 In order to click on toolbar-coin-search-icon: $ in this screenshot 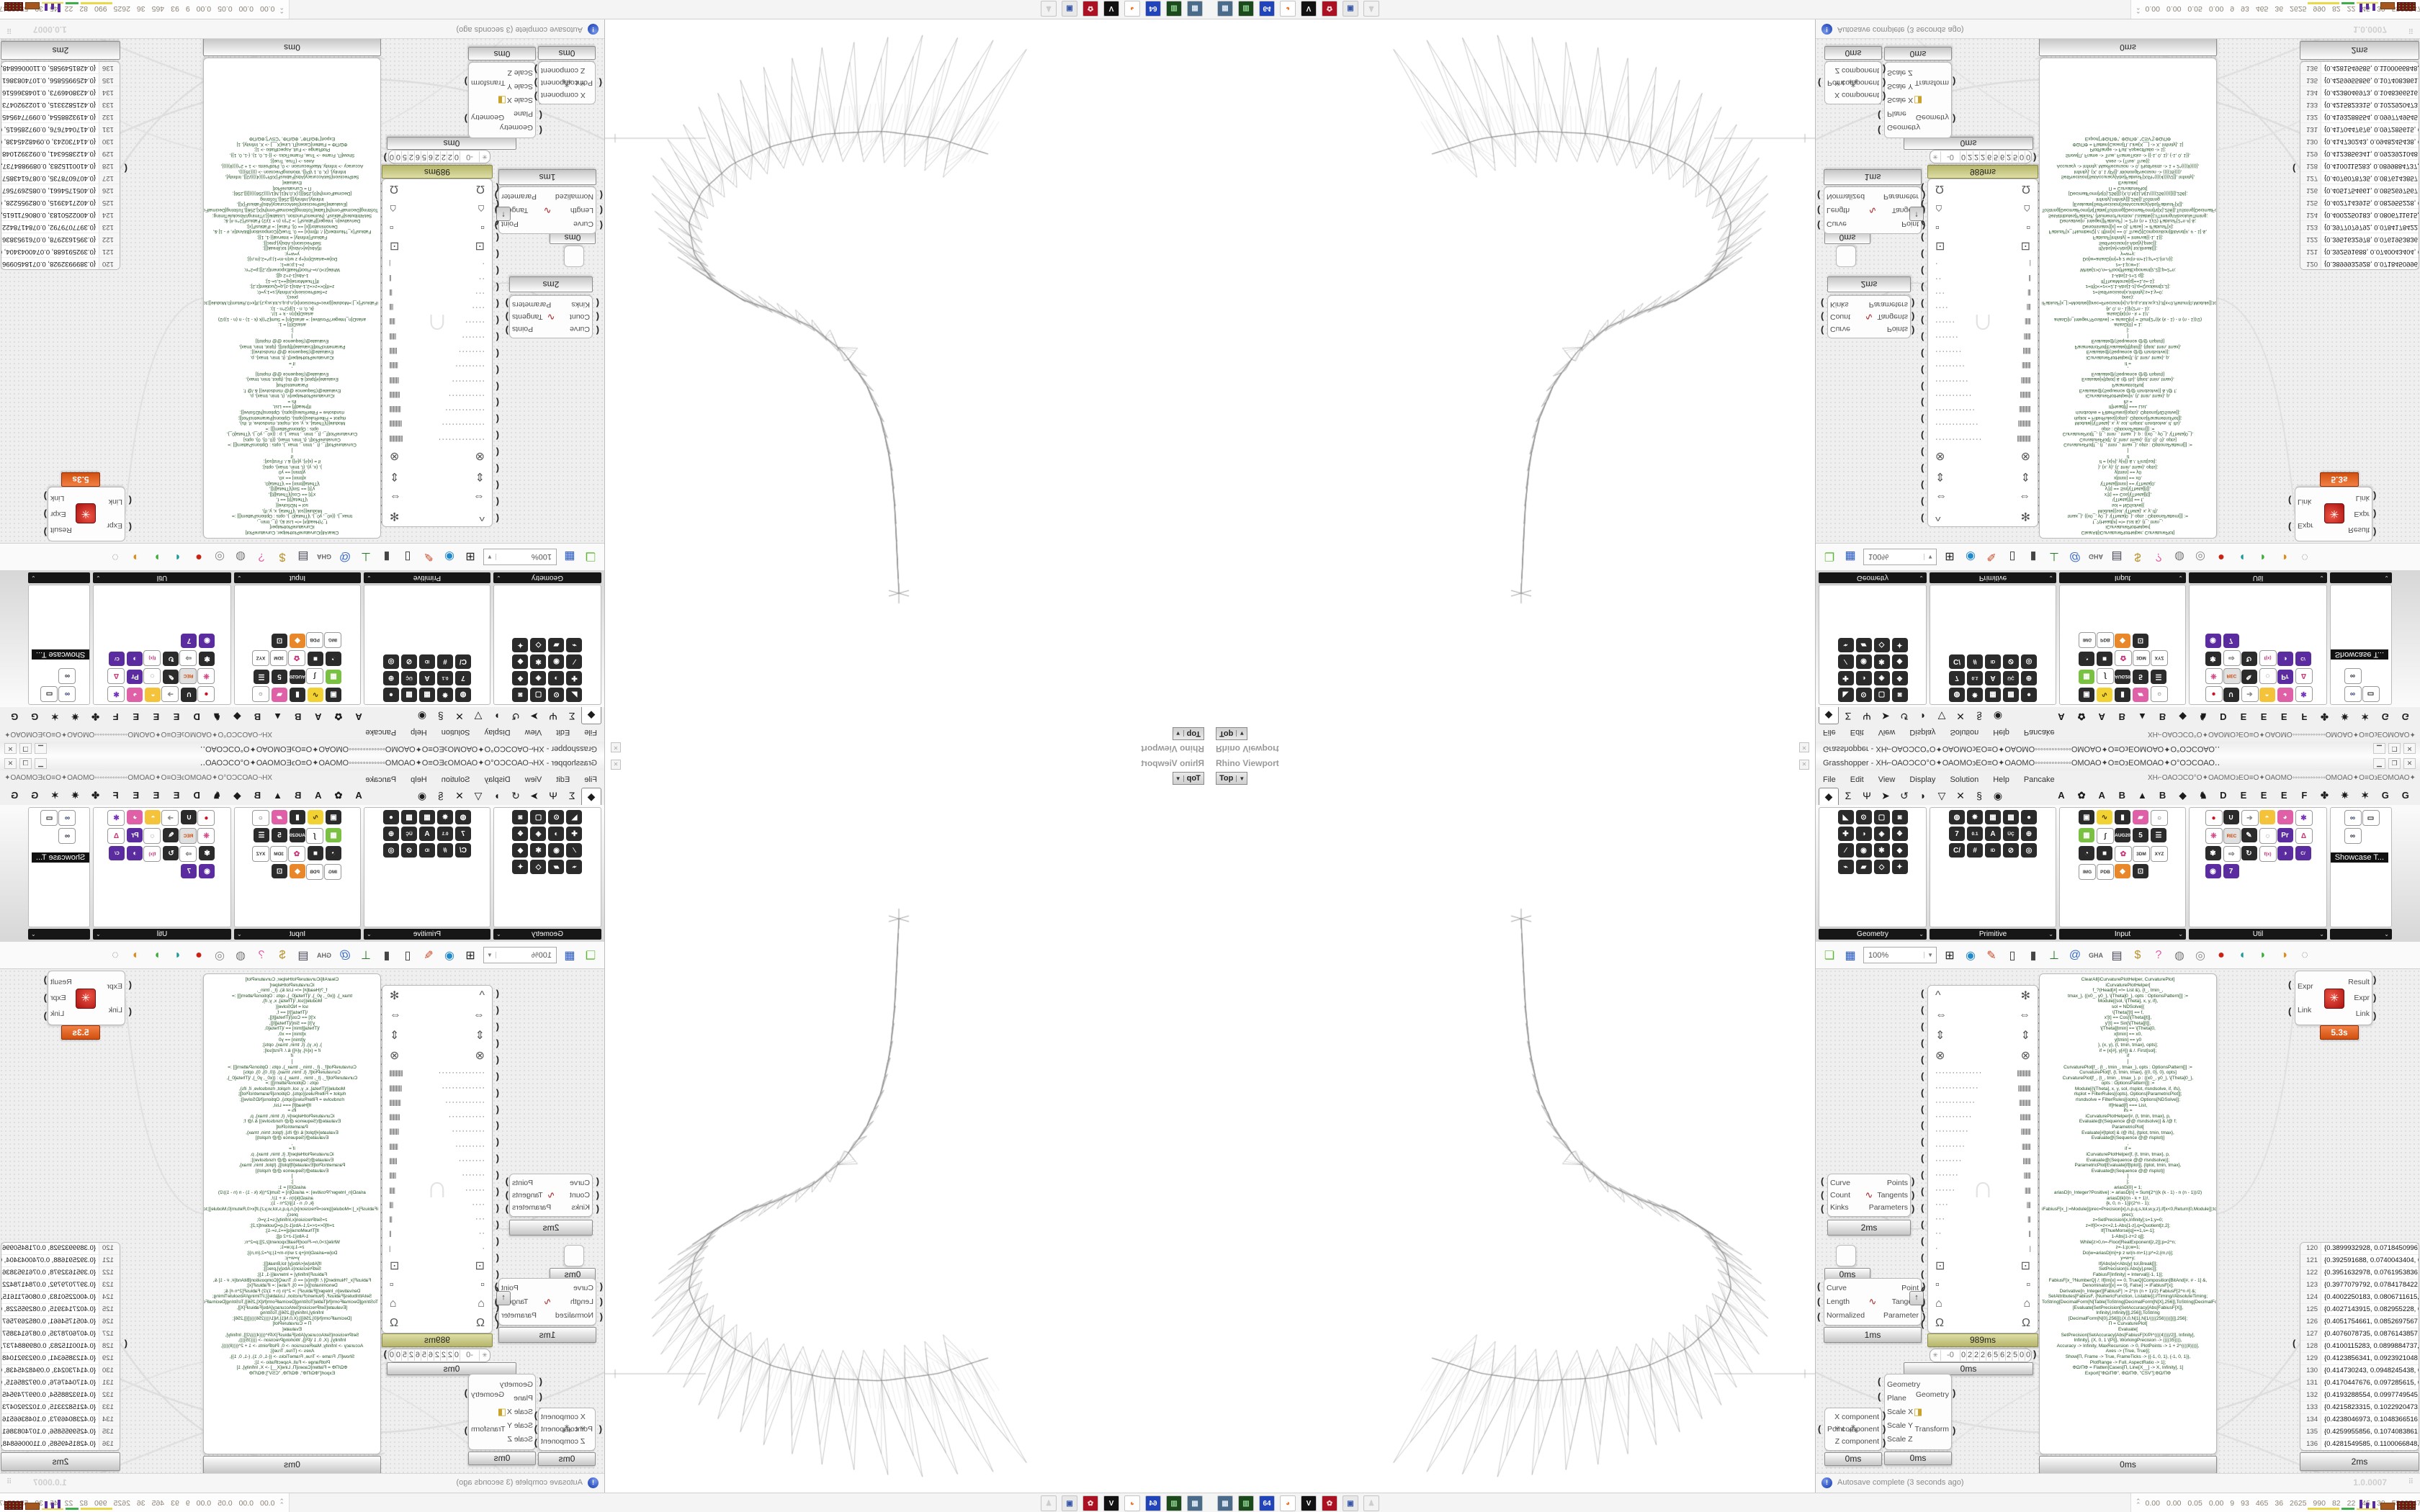, I will do `click(282, 954)`.